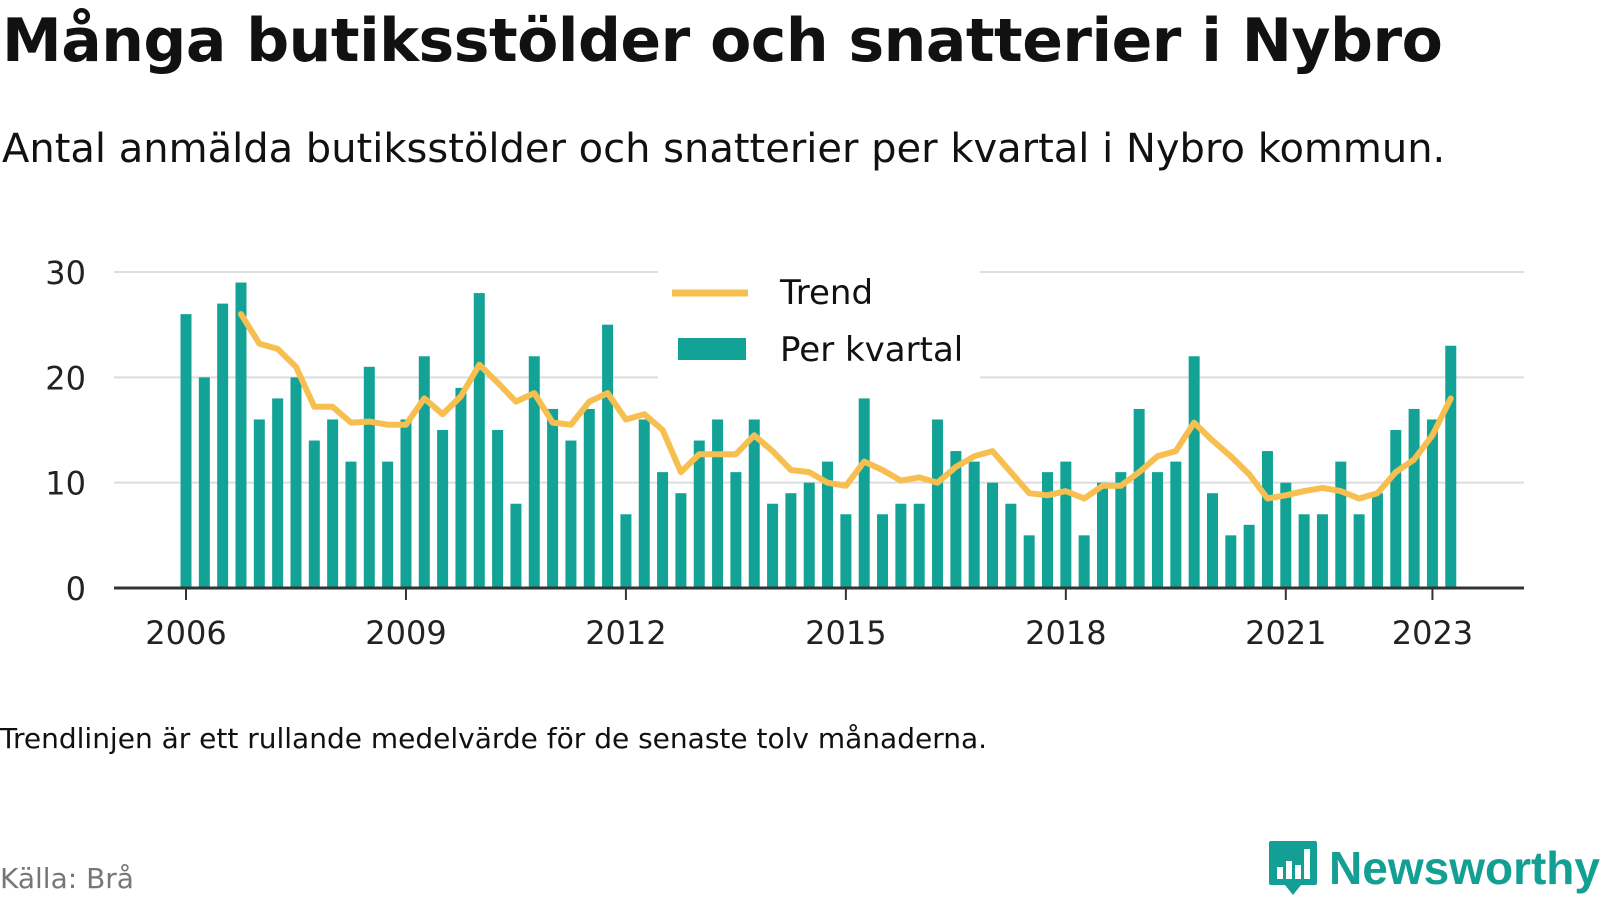 This screenshot has width=1600, height=900. Describe the element at coordinates (65, 273) in the screenshot. I see `y-tick-label: 30` at that location.